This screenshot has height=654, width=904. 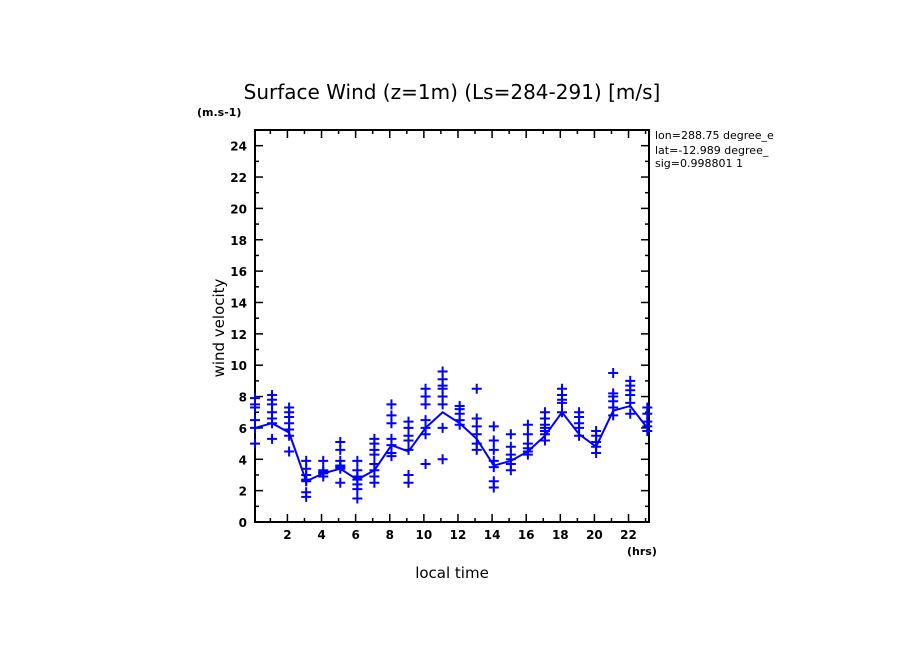 What do you see at coordinates (238, 241) in the screenshot?
I see `y-tick-label: 18` at bounding box center [238, 241].